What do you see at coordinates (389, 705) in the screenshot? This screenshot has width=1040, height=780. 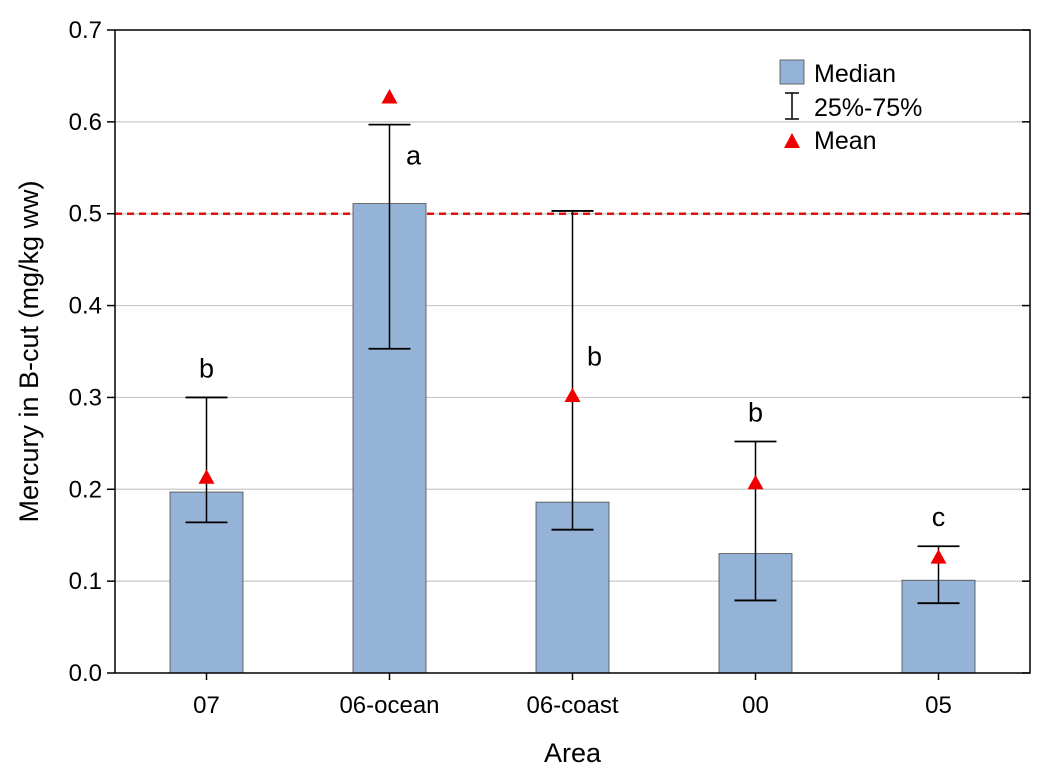 I see `x-tick-label: 06-ocean` at bounding box center [389, 705].